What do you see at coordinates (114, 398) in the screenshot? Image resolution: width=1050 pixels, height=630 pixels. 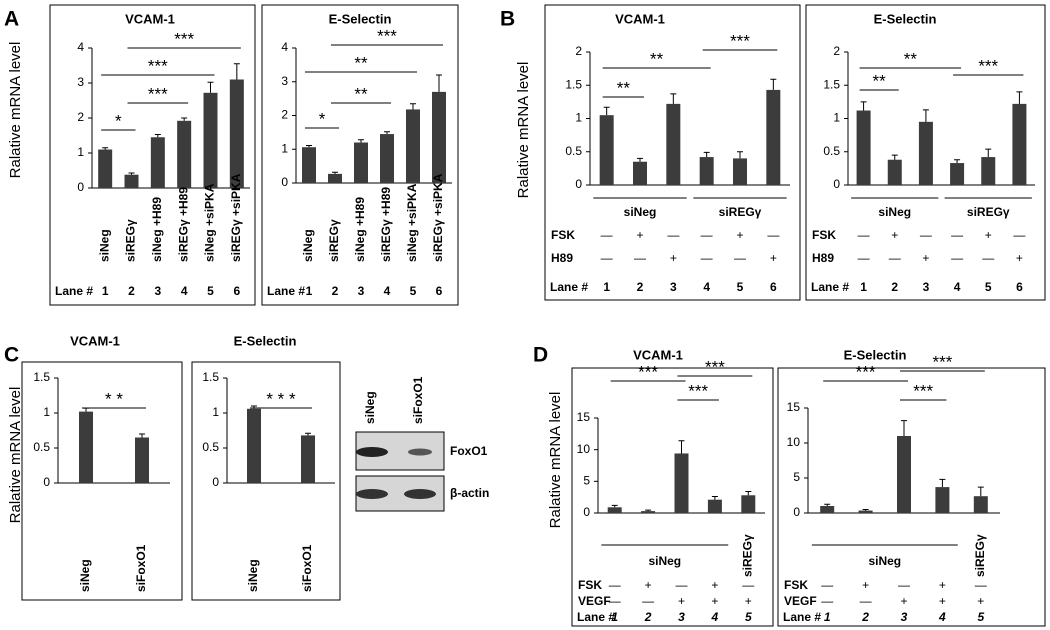 I see `significance-stars: * *` at bounding box center [114, 398].